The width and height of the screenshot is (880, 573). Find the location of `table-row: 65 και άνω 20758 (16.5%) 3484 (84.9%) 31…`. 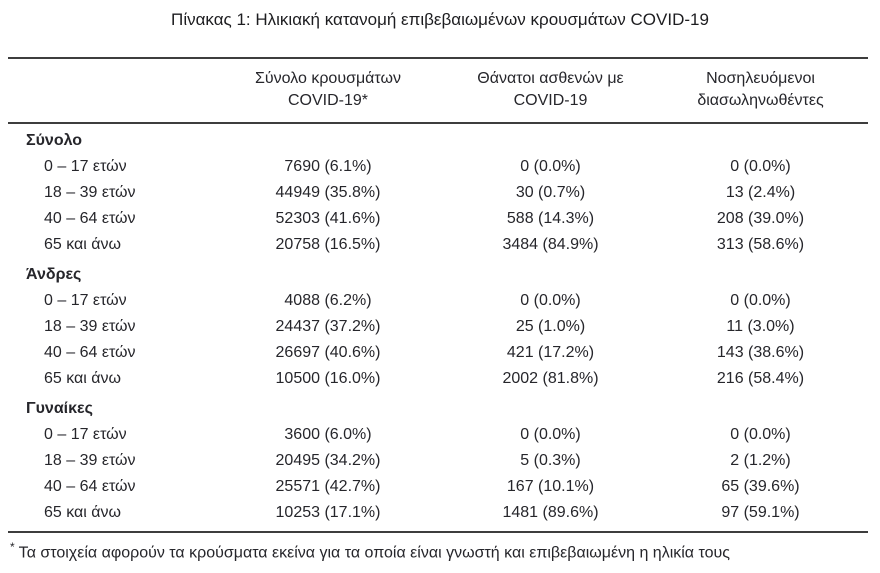

table-row: 65 και άνω 20758 (16.5%) 3484 (84.9%) 31… is located at coordinates (438, 245).